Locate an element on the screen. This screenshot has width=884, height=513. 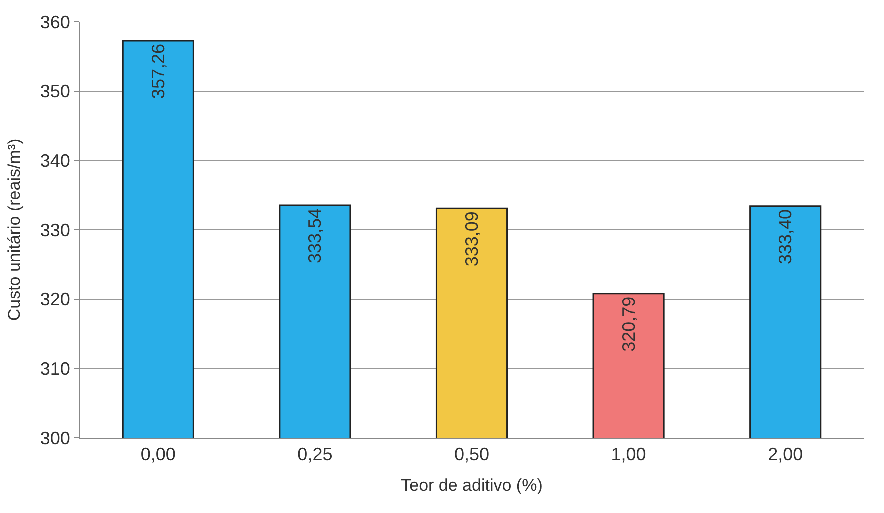
data-label: 333,54 is located at coordinates (315, 236).